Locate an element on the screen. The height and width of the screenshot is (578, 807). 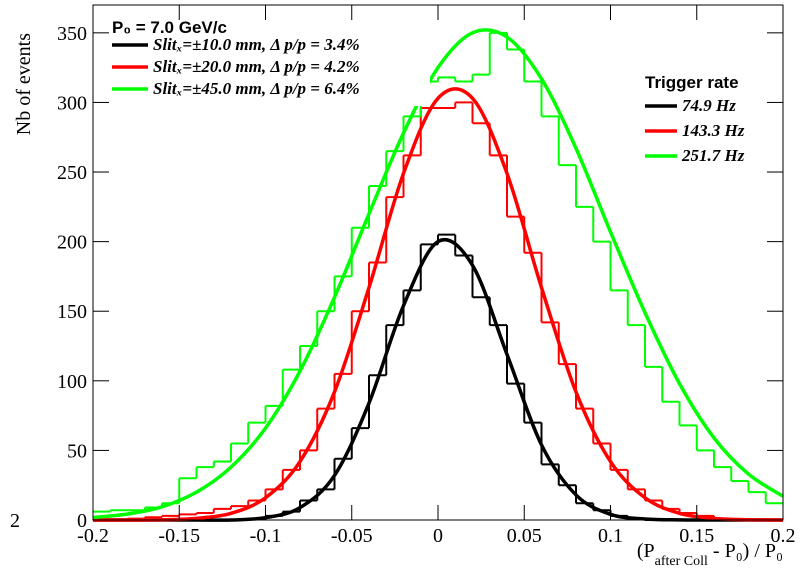
legend2-label: 251.7 Hz is located at coordinates (713, 155).